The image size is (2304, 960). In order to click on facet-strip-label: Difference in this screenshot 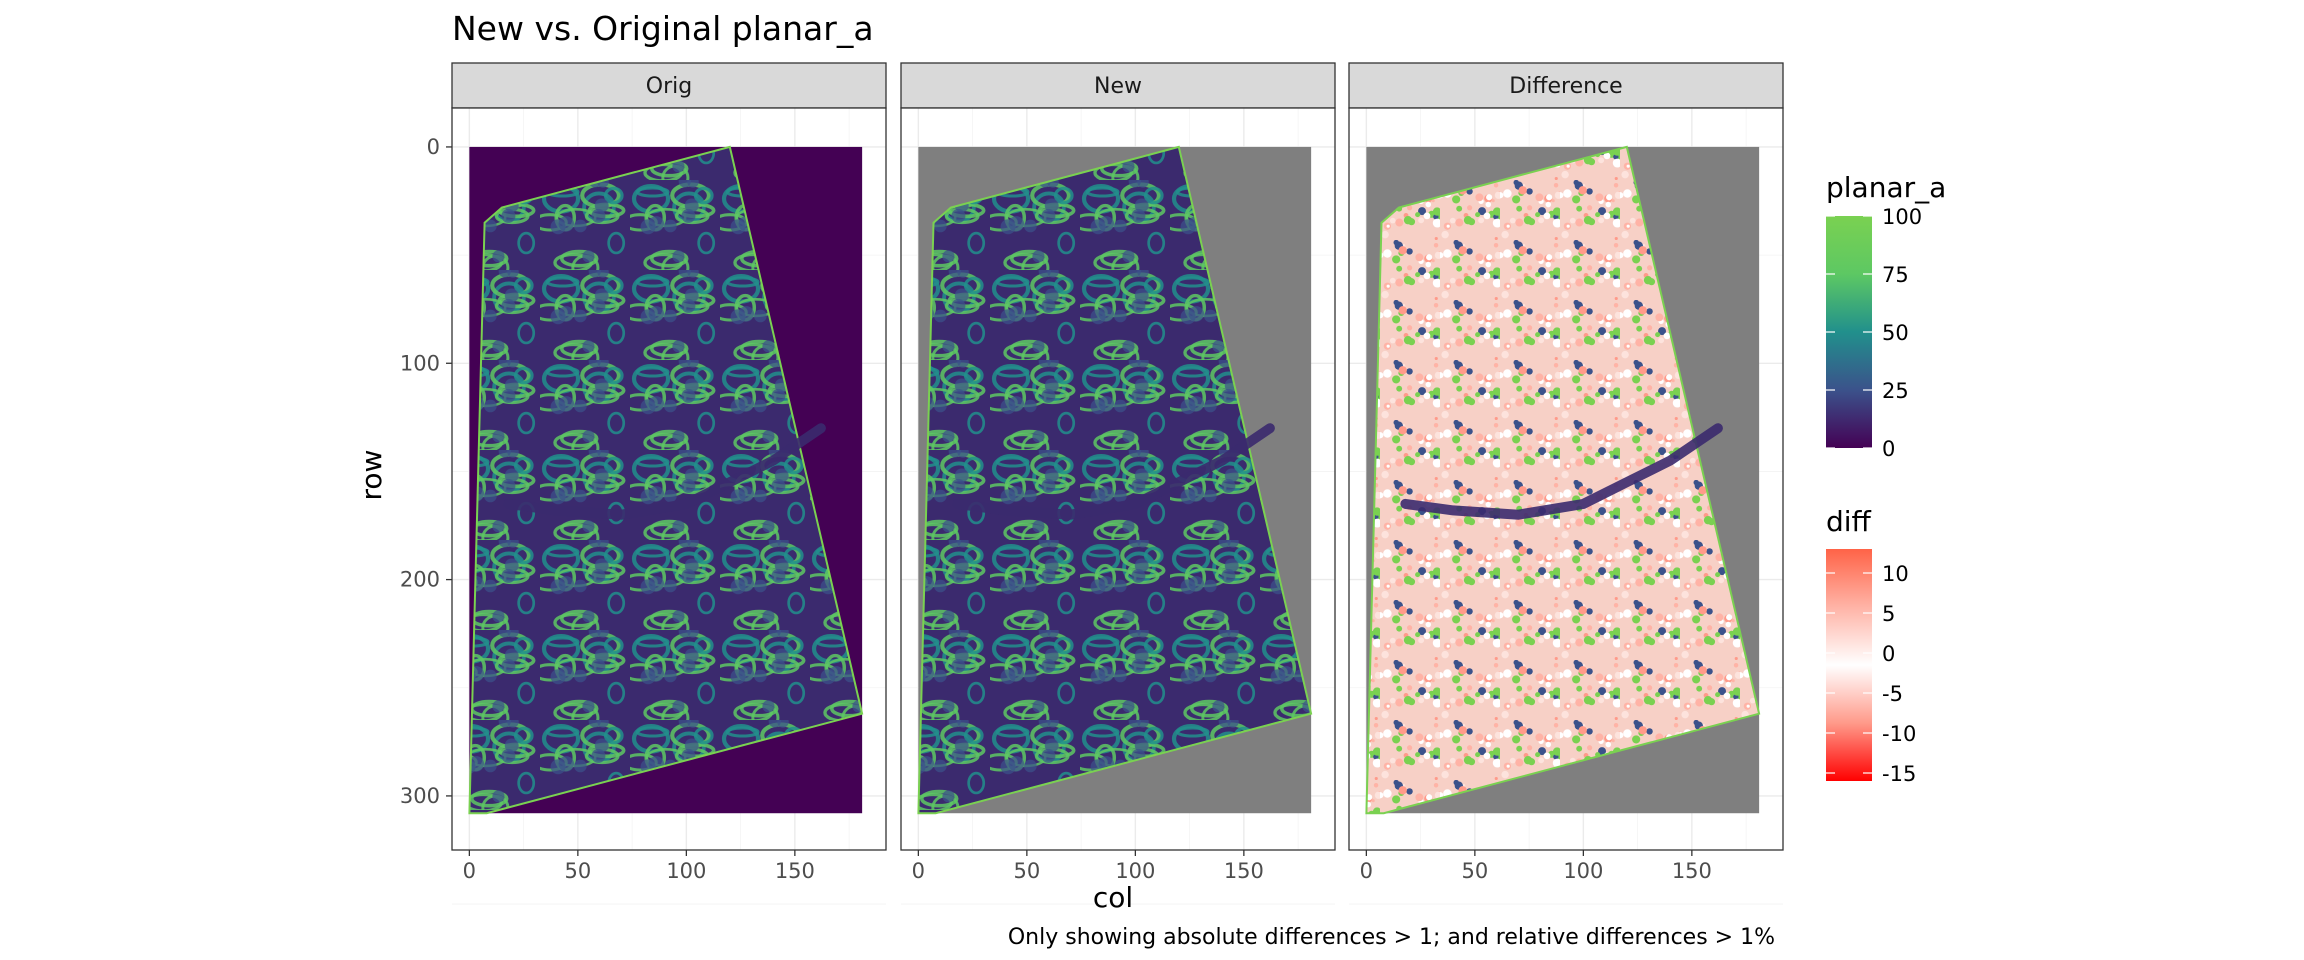, I will do `click(1565, 86)`.